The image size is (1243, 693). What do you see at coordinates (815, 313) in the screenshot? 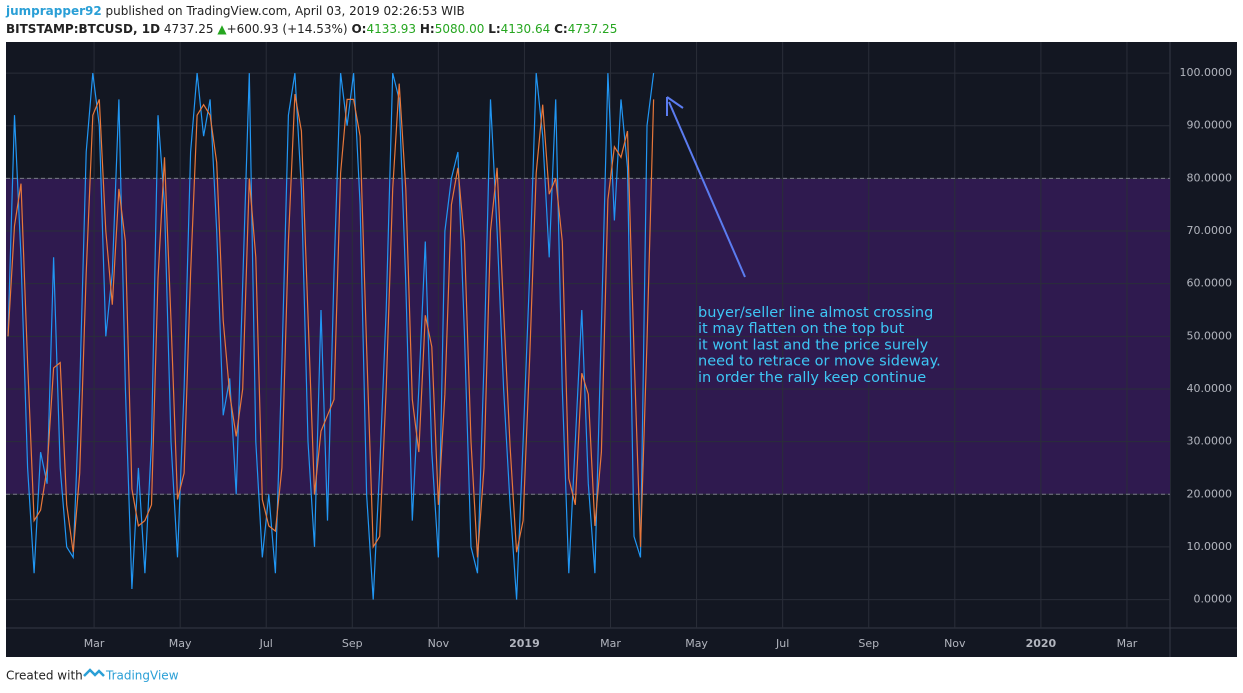
I see `annotation: buyer/seller line almost crossing` at bounding box center [815, 313].